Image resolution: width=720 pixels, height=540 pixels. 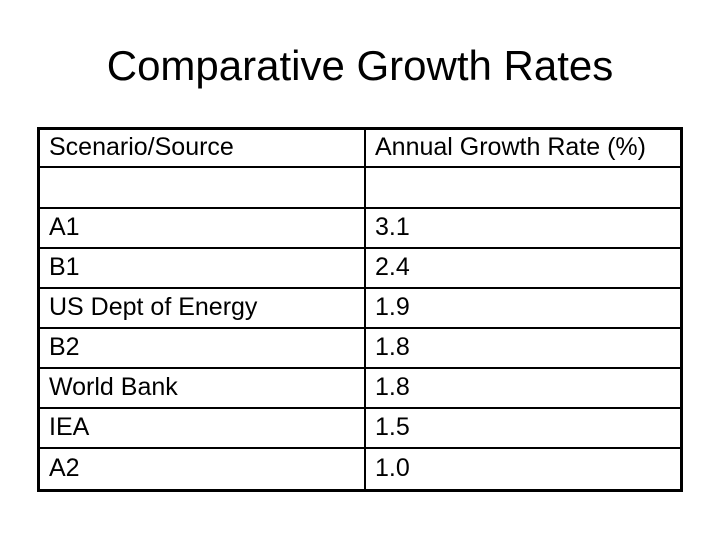 What do you see at coordinates (523, 309) in the screenshot?
I see `table-cell-rate: 1.9` at bounding box center [523, 309].